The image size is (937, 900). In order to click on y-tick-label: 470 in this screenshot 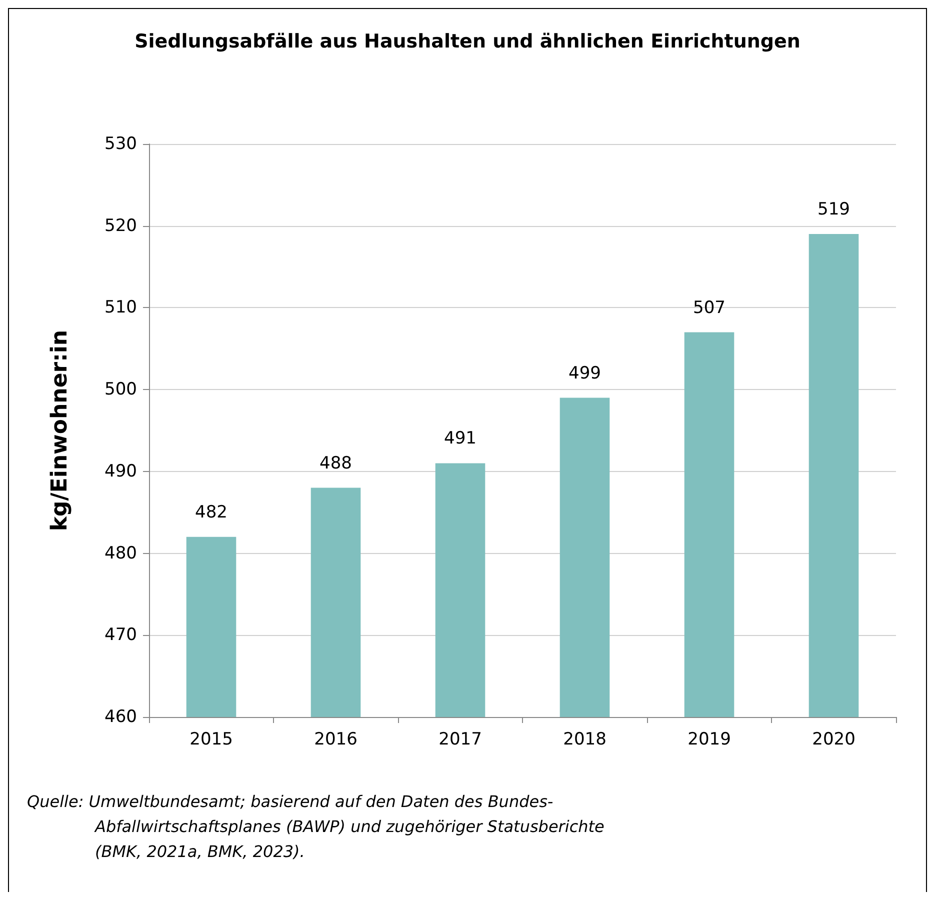, I will do `click(120, 635)`.